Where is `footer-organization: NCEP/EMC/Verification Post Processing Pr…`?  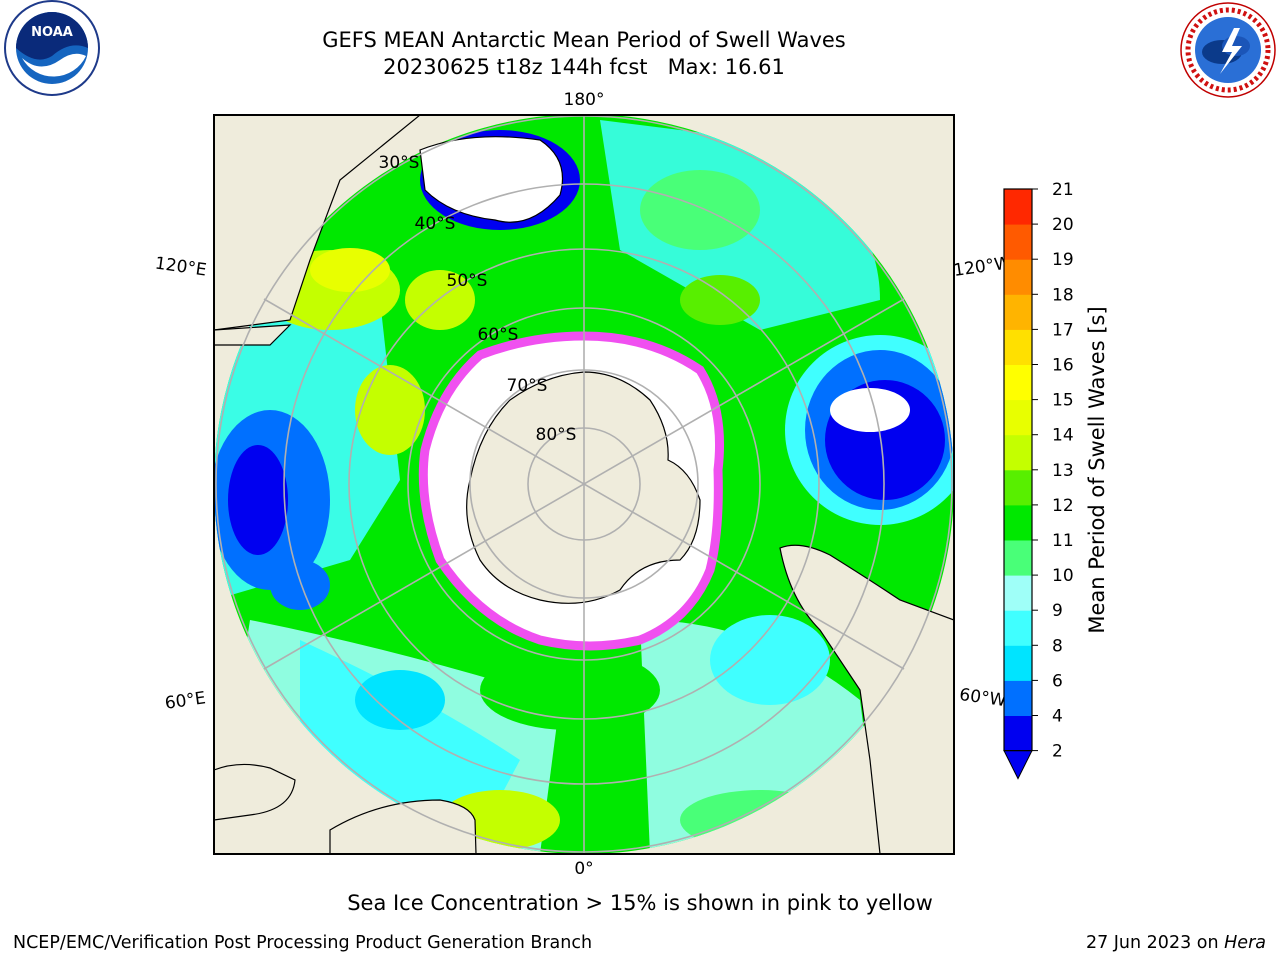 footer-organization: NCEP/EMC/Verification Post Processing Pr… is located at coordinates (303, 943).